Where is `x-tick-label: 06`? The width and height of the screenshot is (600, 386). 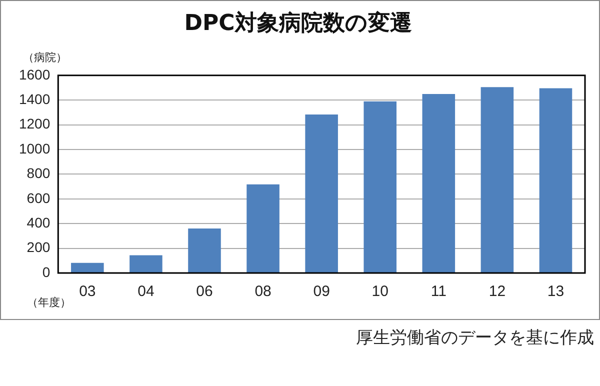
x-tick-label: 06 is located at coordinates (204, 291).